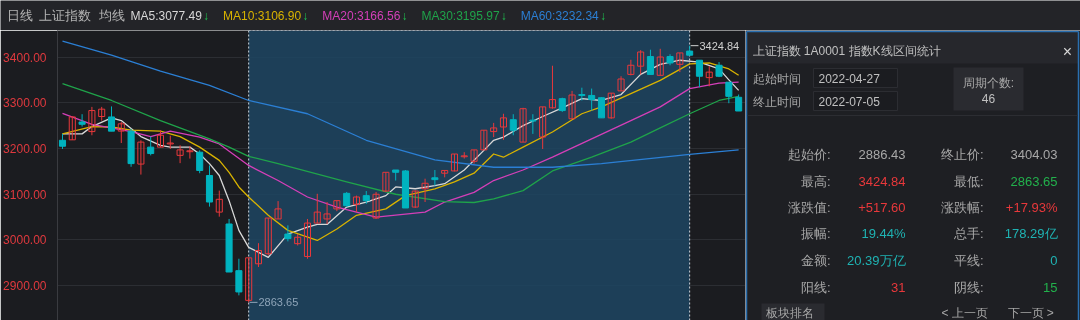  I want to click on text: 平线:, so click(968, 260).